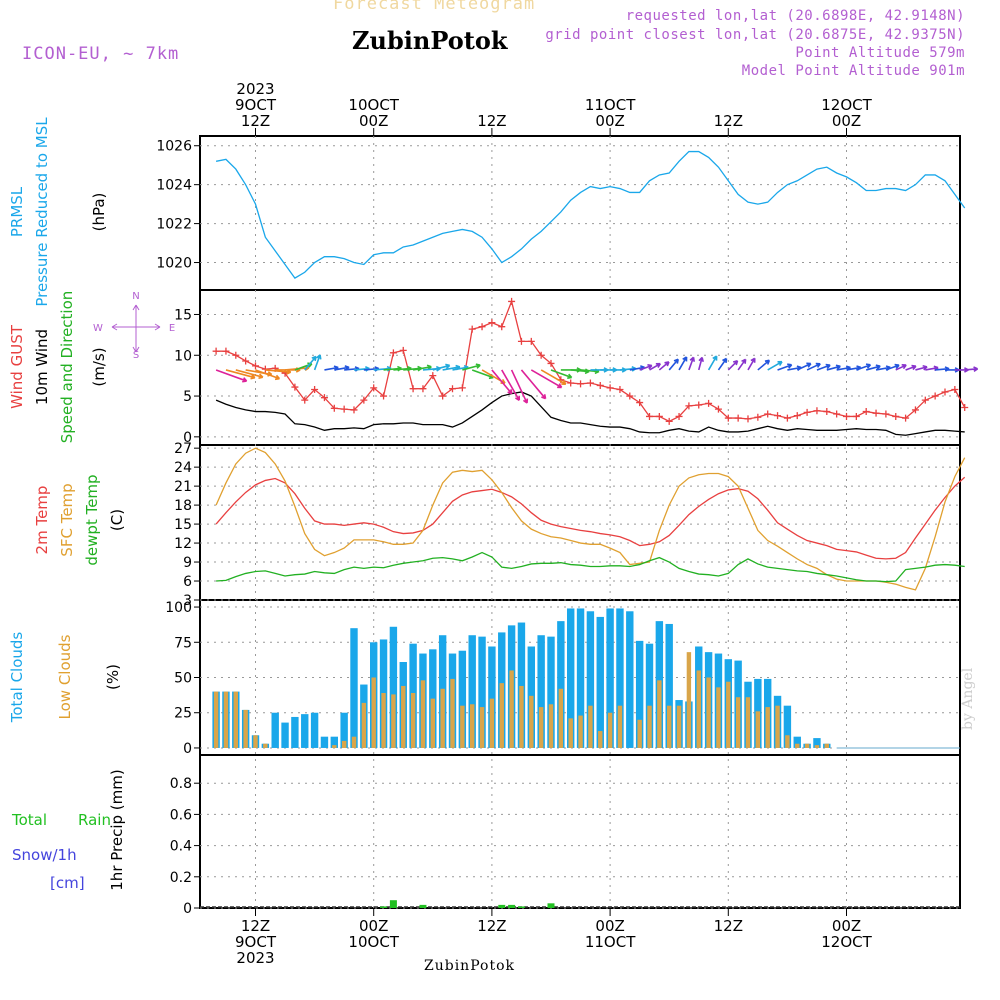  What do you see at coordinates (29, 820) in the screenshot?
I see `precip-total-label: Total` at bounding box center [29, 820].